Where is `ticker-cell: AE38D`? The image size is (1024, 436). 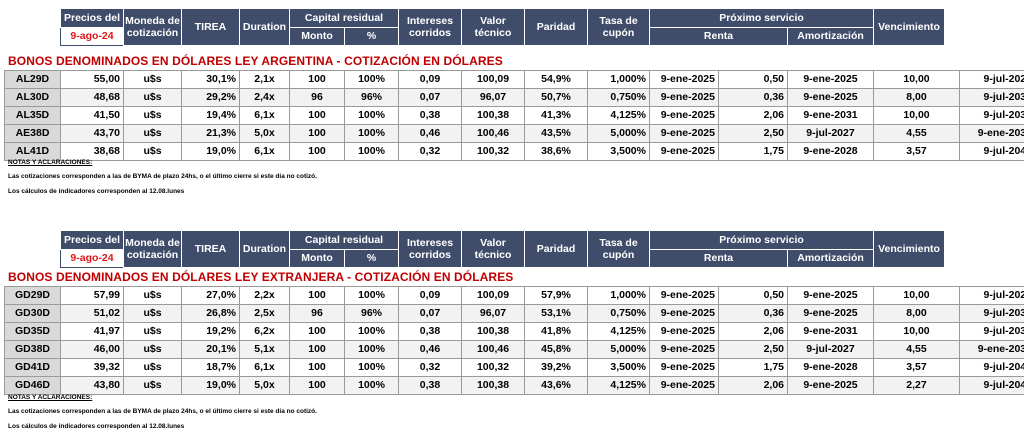
ticker-cell: AE38D is located at coordinates (32, 133).